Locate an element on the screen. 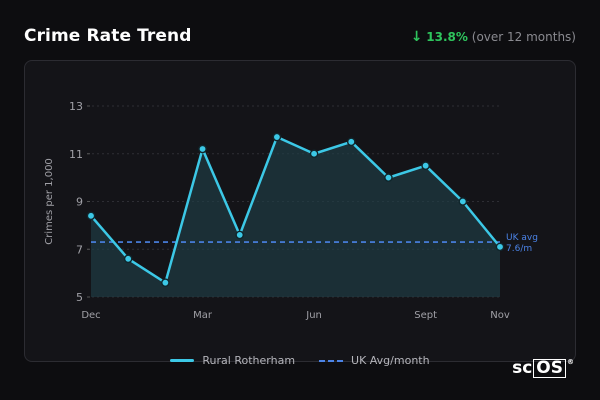 Image resolution: width=600 pixels, height=400 pixels. x-tick-label-jun: Jun is located at coordinates (313, 315).